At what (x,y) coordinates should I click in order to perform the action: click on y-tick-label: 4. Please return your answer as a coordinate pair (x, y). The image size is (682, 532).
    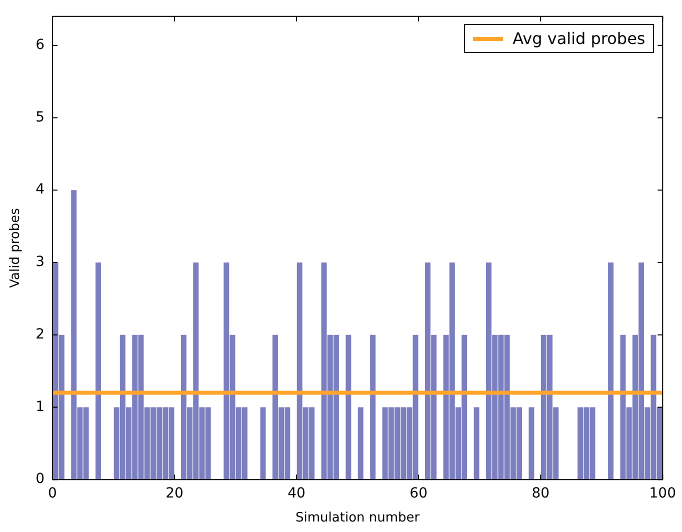
    Looking at the image, I should click on (40, 190).